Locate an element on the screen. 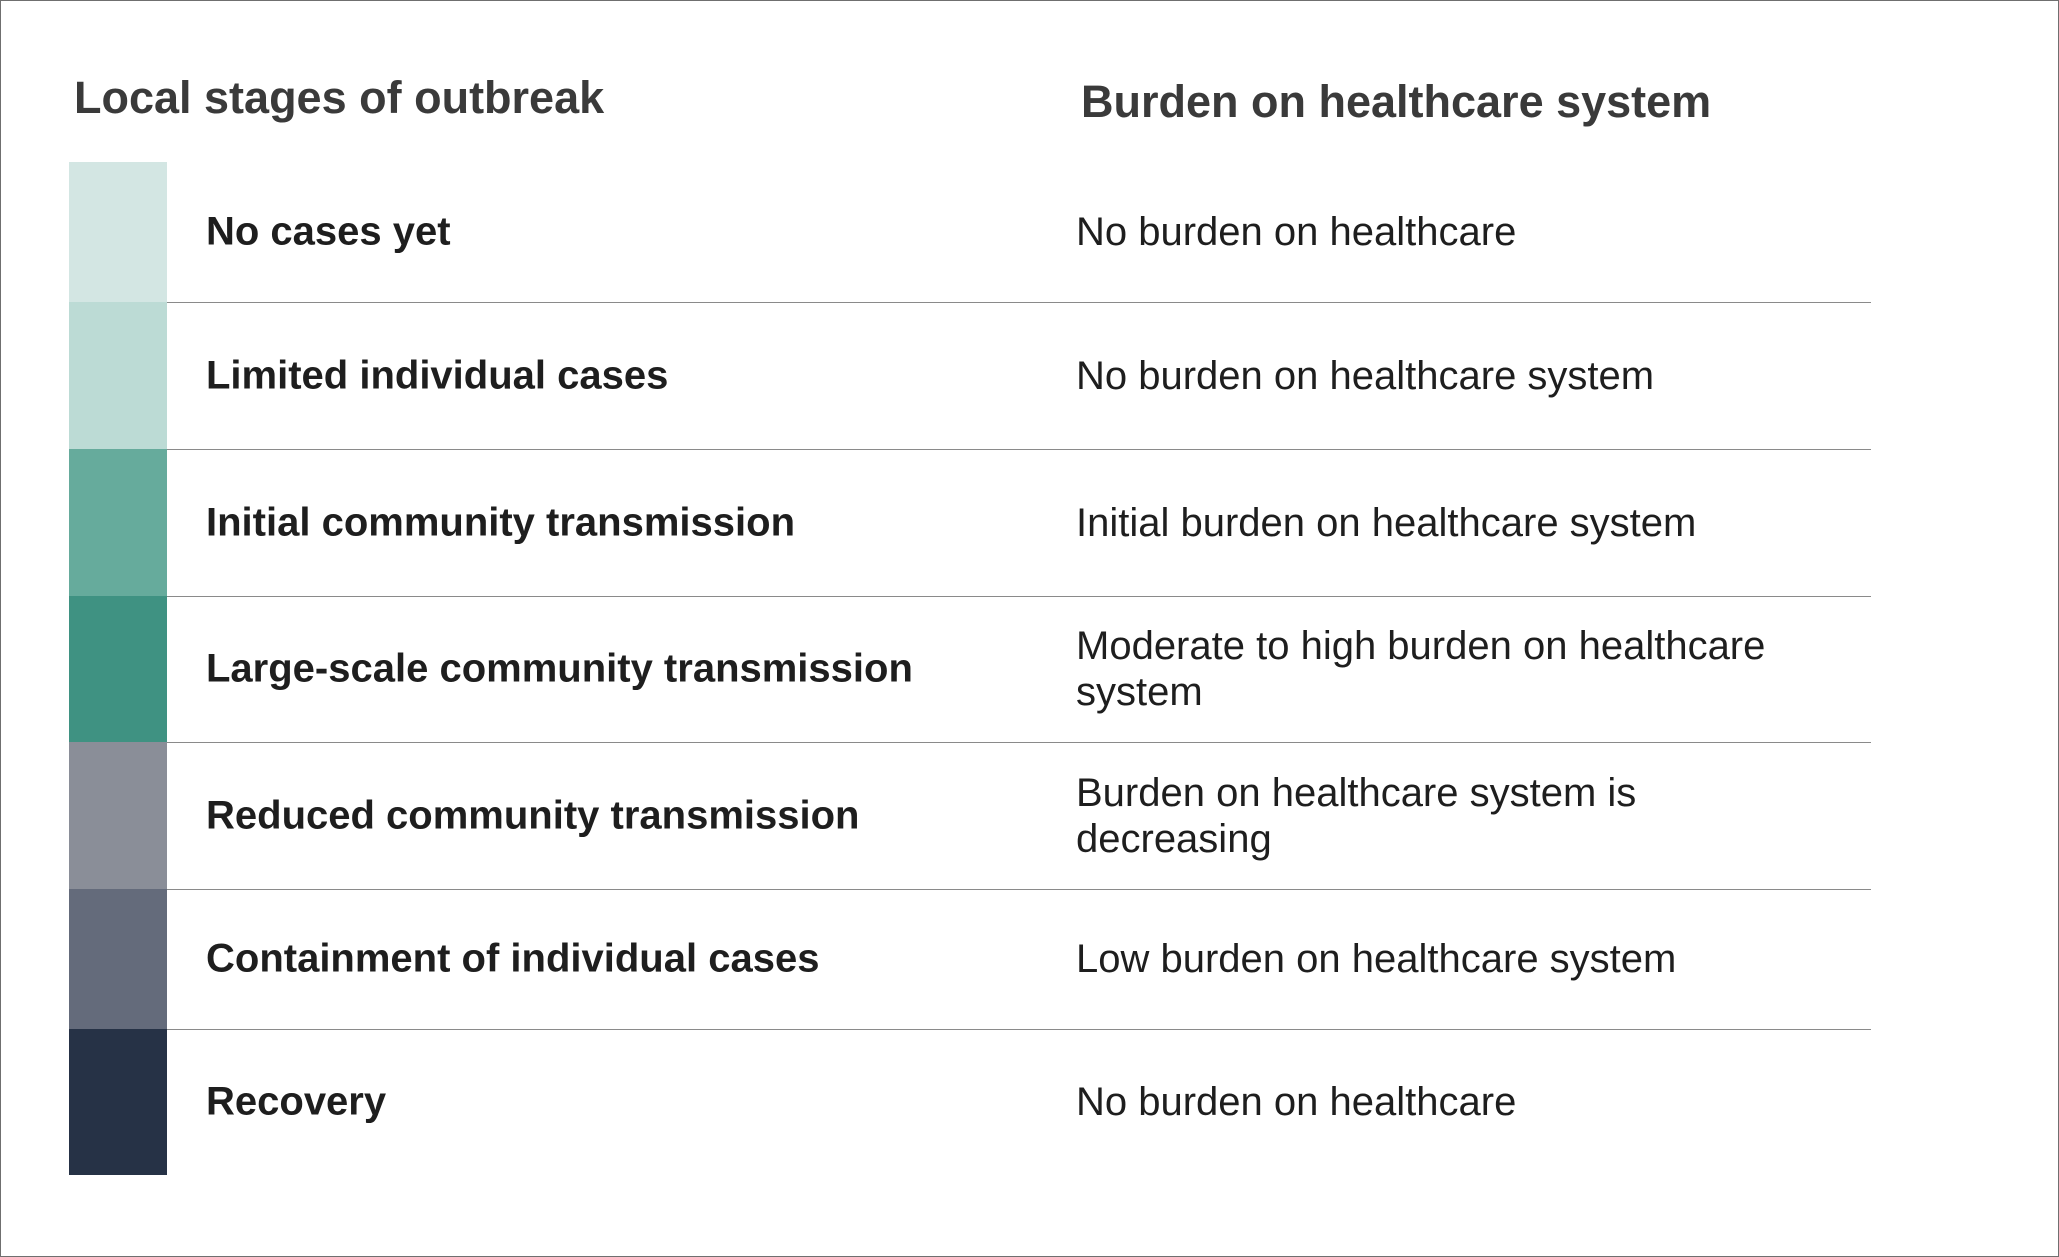 The width and height of the screenshot is (2059, 1257). stage-label: Limited individual cases is located at coordinates (437, 375).